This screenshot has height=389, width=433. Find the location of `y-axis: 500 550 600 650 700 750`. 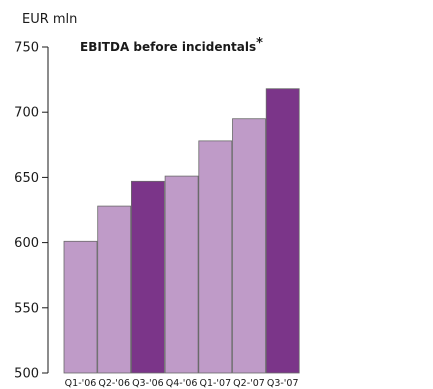

y-axis: 500 550 600 650 700 750 is located at coordinates (31, 211).